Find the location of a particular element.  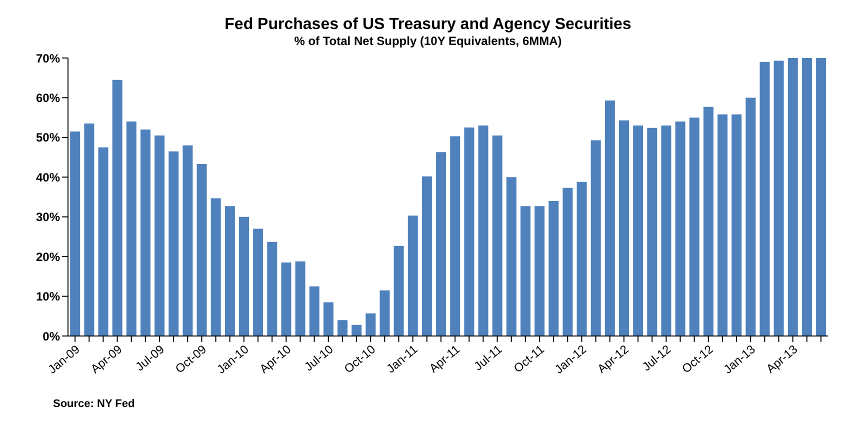

y-tick-label: 0% is located at coordinates (51, 336).